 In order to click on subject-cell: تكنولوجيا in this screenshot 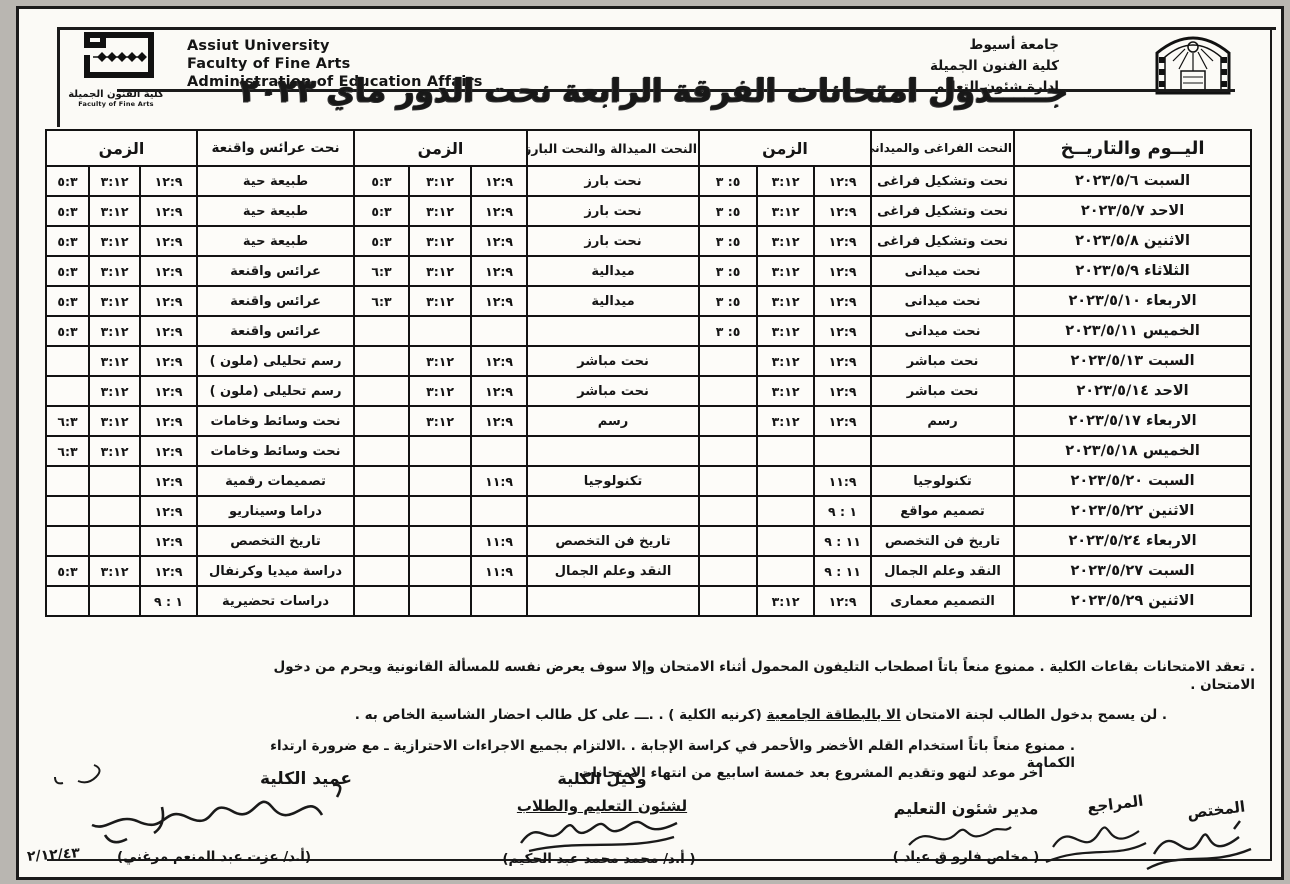, I will do `click(613, 481)`.